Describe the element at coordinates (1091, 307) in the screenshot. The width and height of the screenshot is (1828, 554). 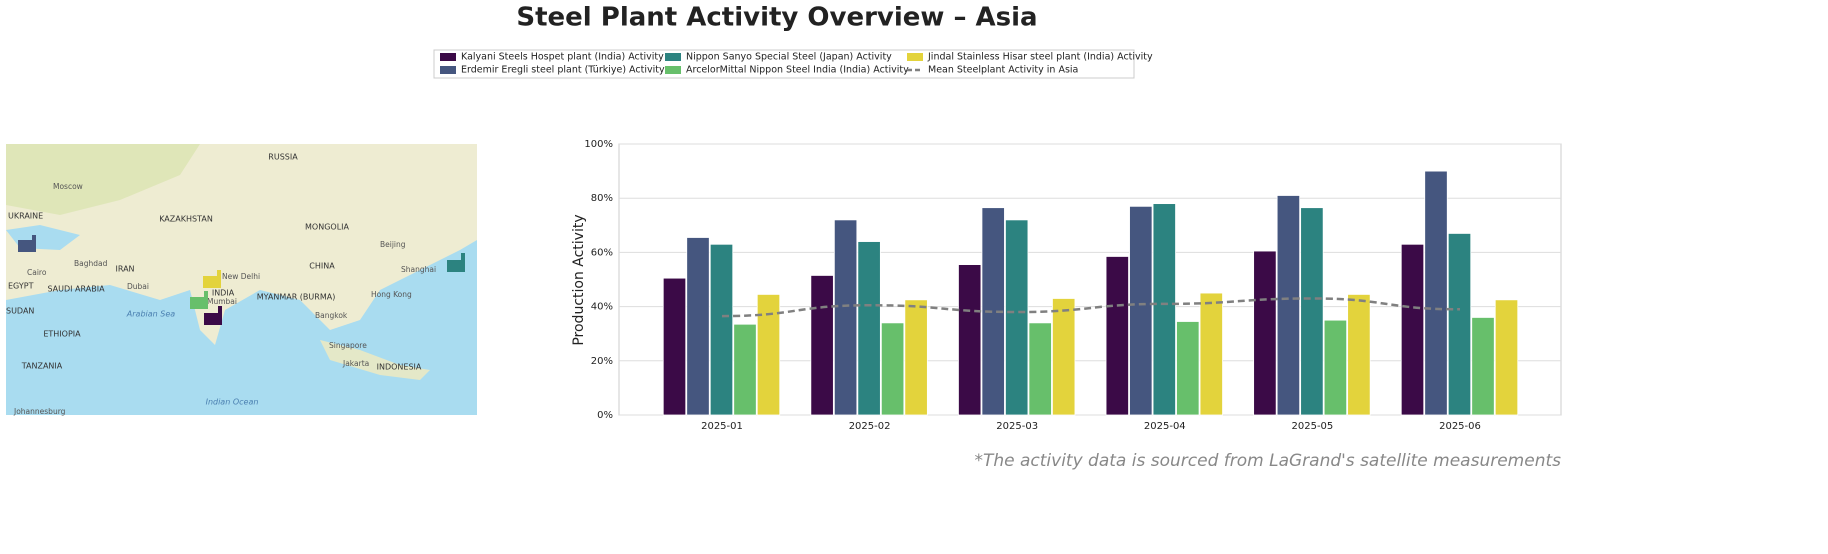
I see `mean-line` at that location.